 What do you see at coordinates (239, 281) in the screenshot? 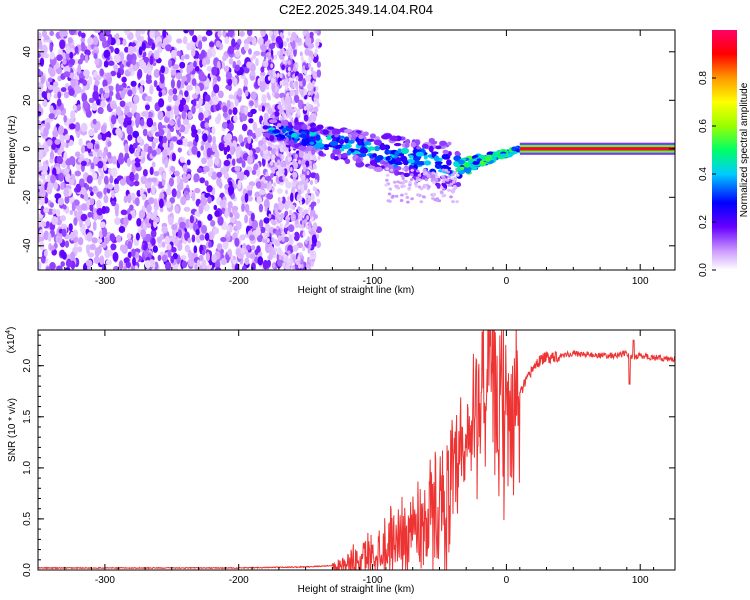
I see `x-tick-label: -200` at bounding box center [239, 281].